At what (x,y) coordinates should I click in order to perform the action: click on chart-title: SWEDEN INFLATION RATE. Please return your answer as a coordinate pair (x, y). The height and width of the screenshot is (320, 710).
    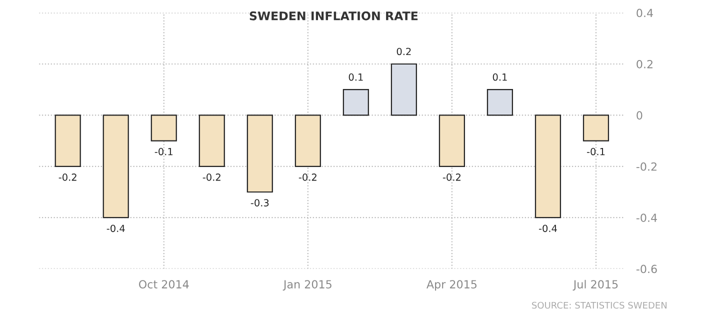
    Looking at the image, I should click on (334, 15).